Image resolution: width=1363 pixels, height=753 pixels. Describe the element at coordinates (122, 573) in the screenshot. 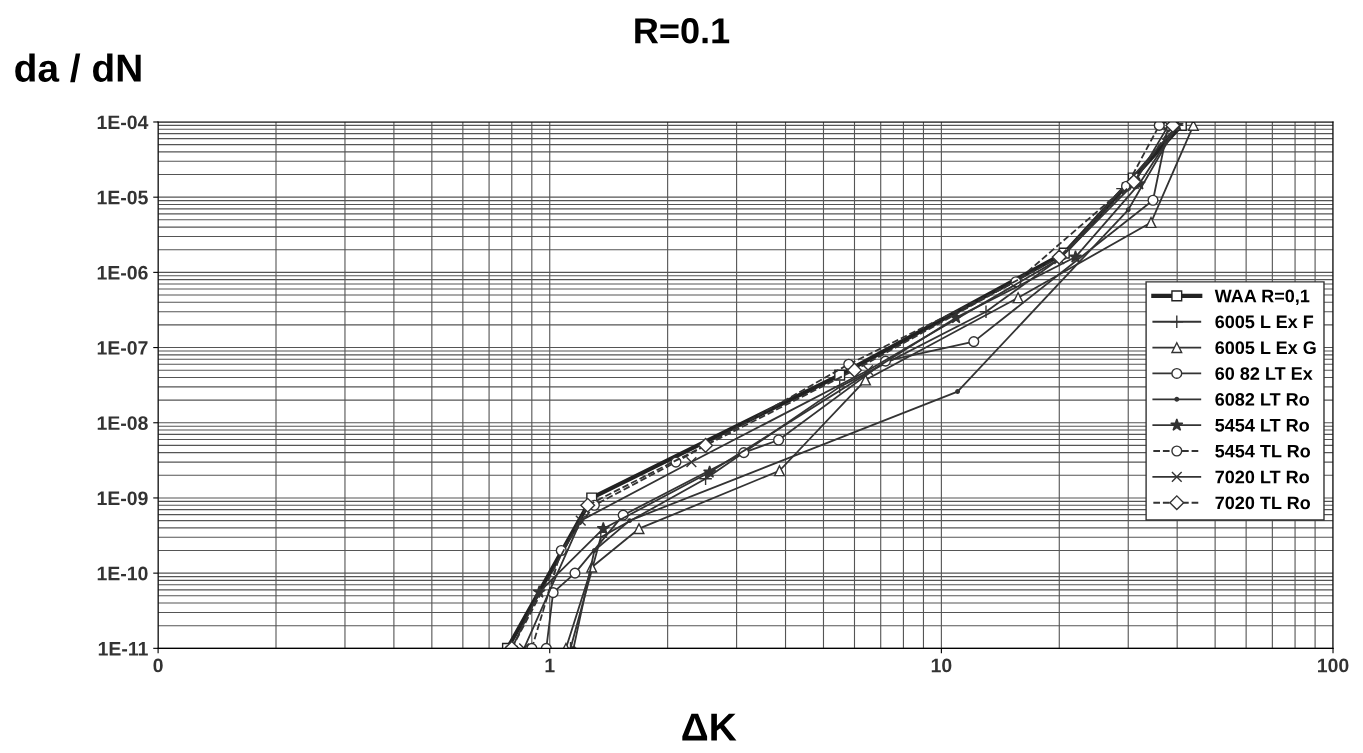

I see `y-tick-label: 1E-10` at that location.